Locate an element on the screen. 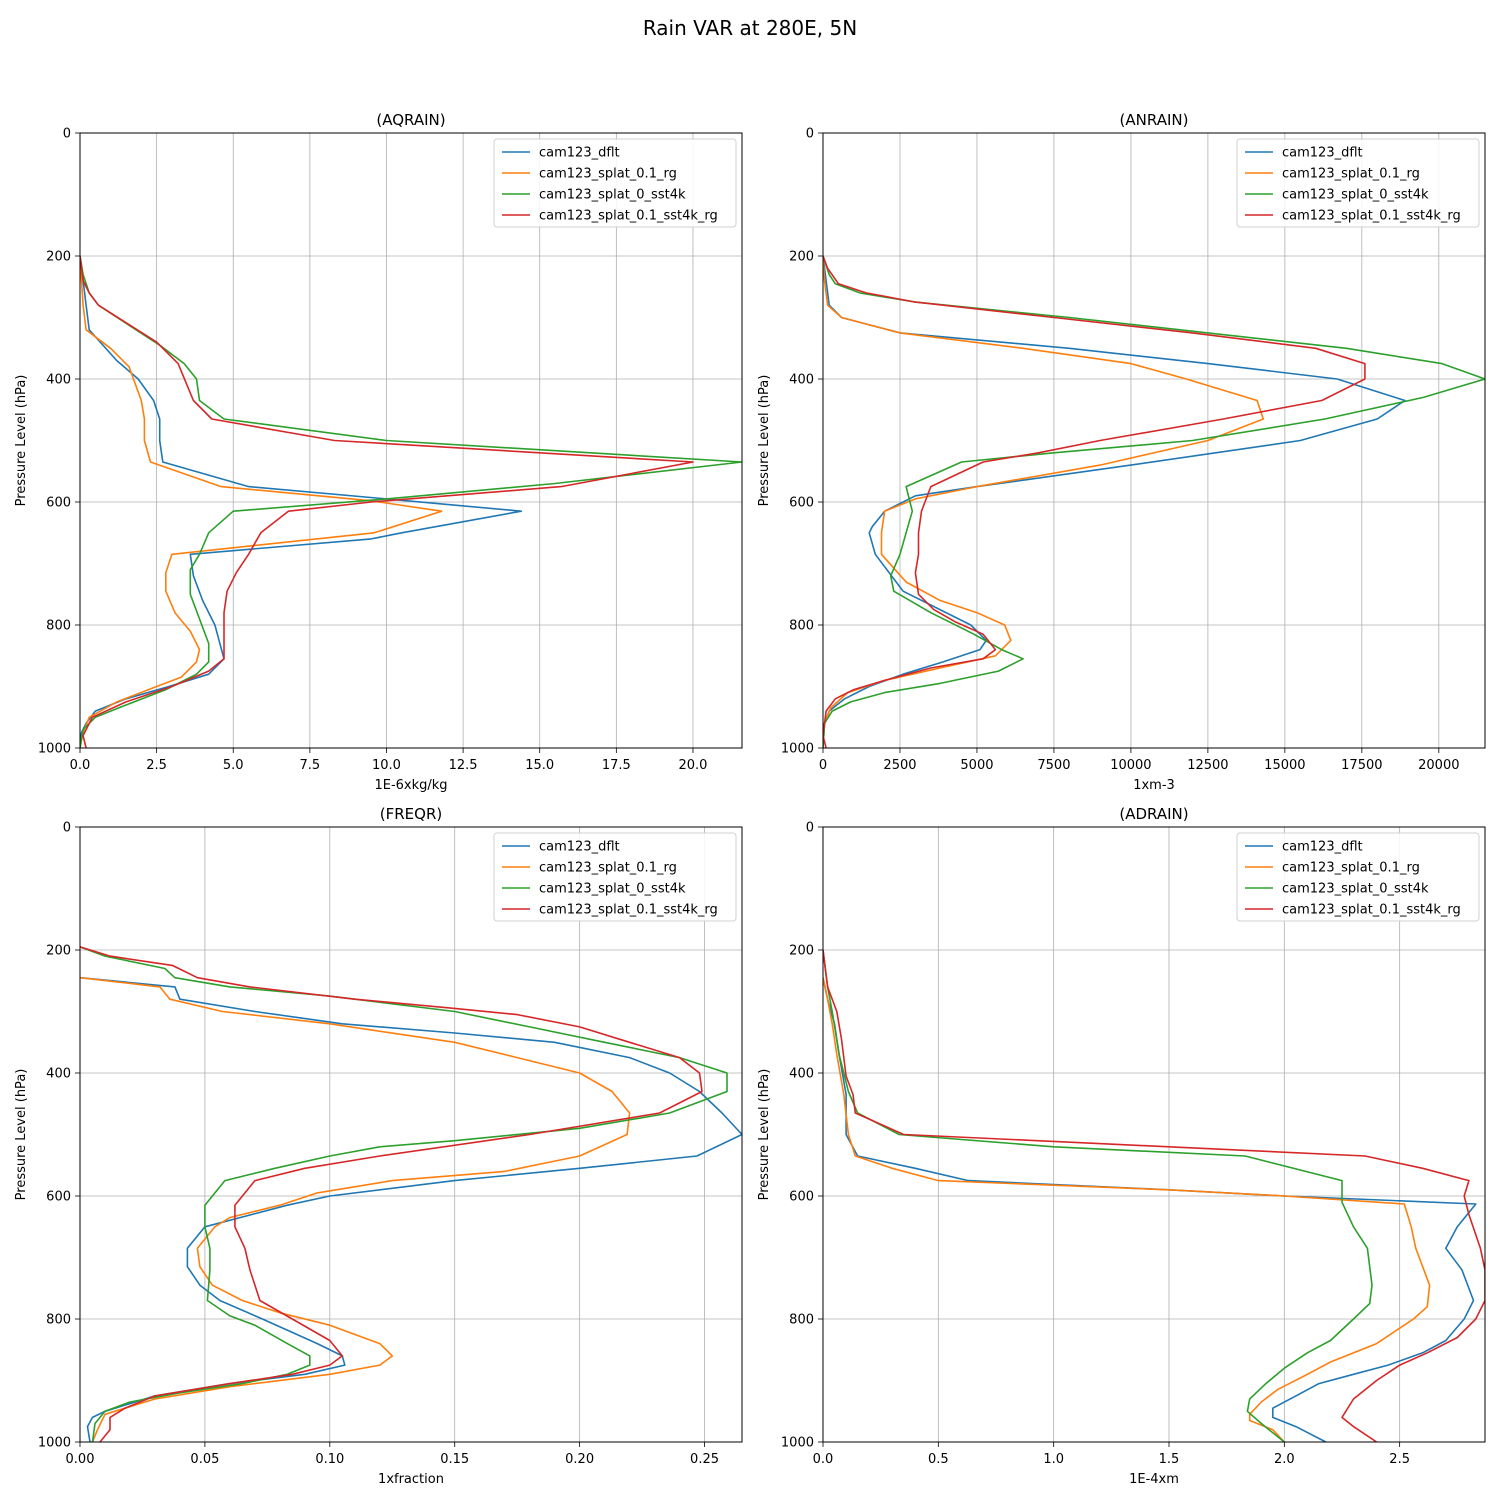 The width and height of the screenshot is (1500, 1500). x-axis-label: 1xfraction is located at coordinates (411, 1479).